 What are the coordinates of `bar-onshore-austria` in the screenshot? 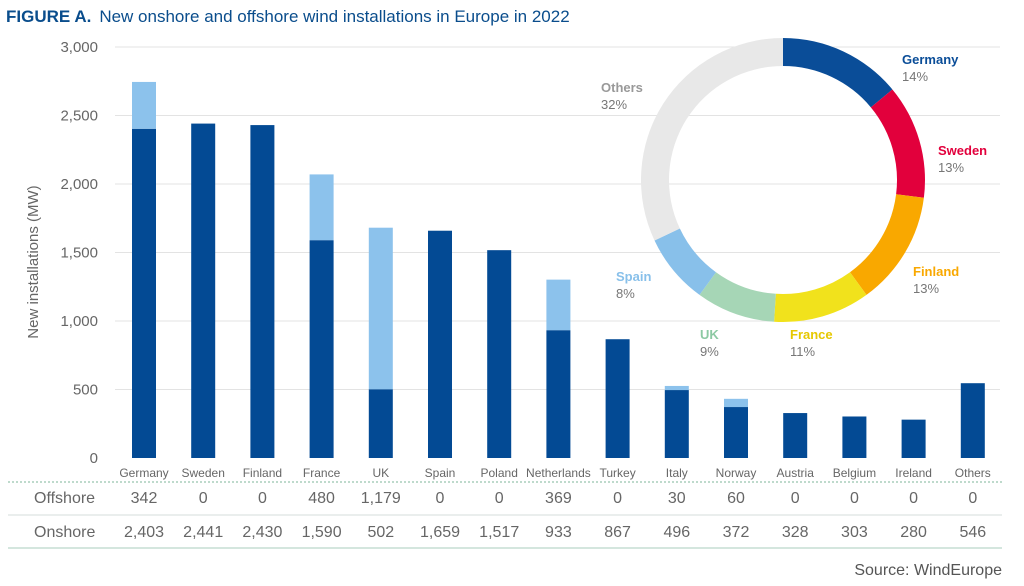 It's located at (795, 435).